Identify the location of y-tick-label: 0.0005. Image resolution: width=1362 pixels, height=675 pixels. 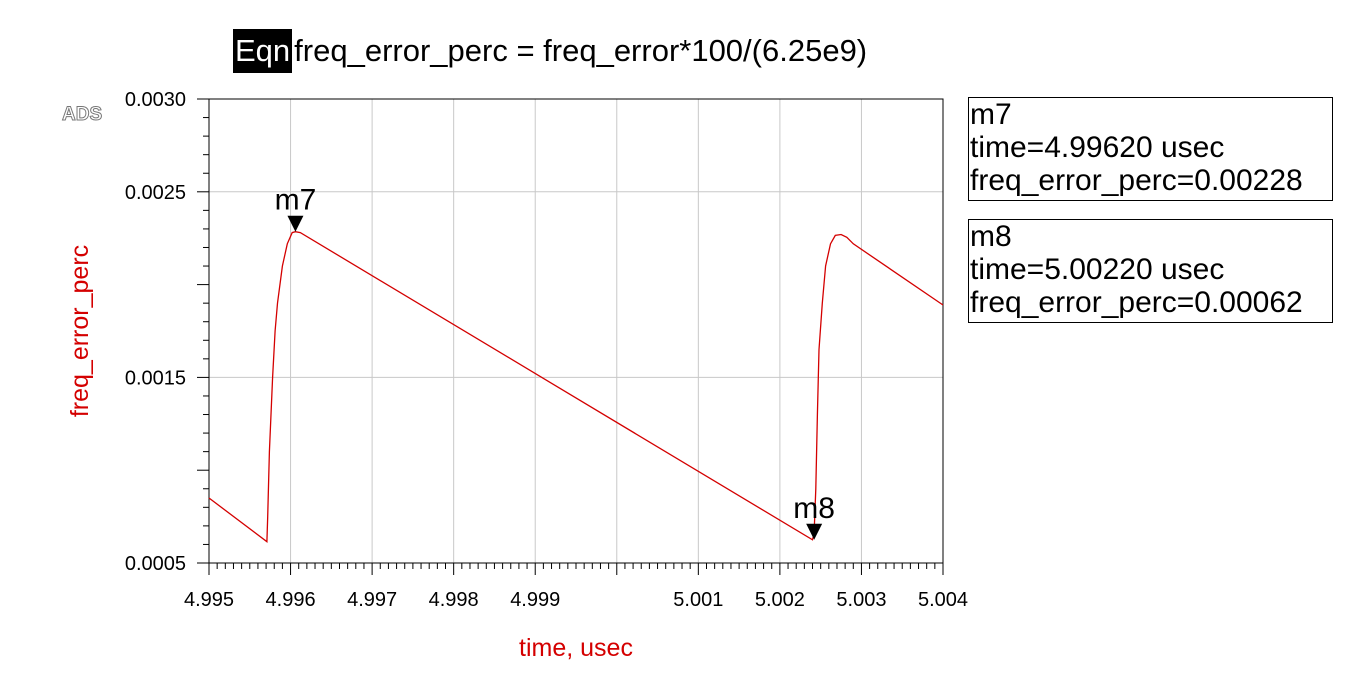
(155, 564).